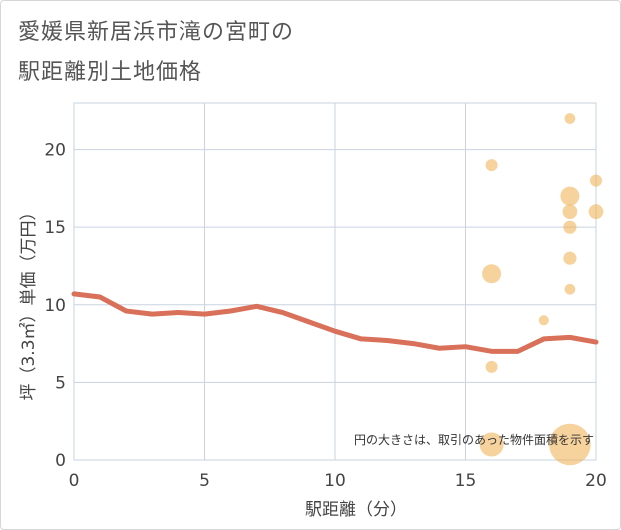 The image size is (621, 530). I want to click on chart-title-line2: 駅距離別土地価格, so click(110, 72).